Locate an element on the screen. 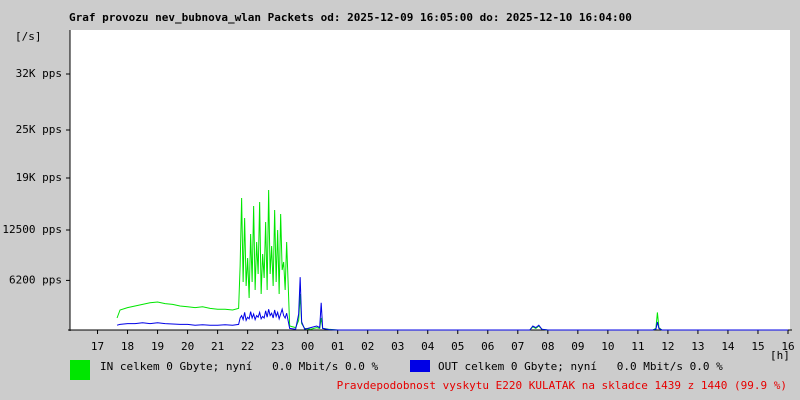 This screenshot has width=800, height=400. x-tick-label: 04 is located at coordinates (428, 346).